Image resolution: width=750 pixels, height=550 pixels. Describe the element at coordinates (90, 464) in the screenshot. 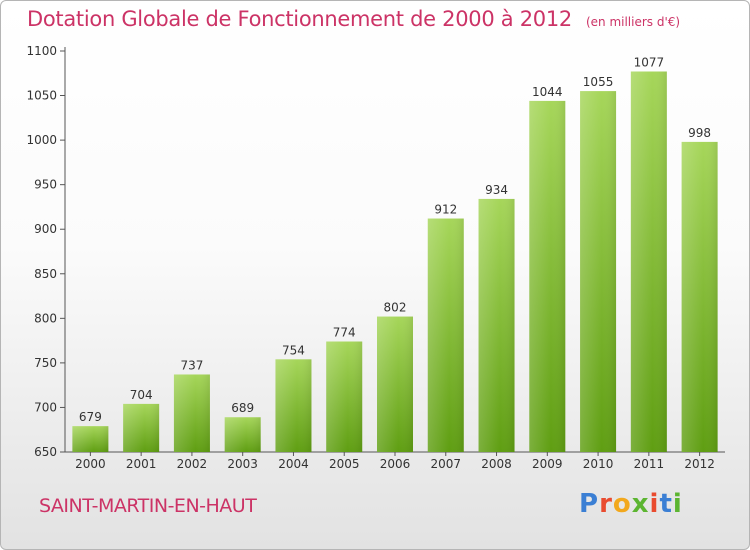

I see `x-tick-label: 2000` at that location.